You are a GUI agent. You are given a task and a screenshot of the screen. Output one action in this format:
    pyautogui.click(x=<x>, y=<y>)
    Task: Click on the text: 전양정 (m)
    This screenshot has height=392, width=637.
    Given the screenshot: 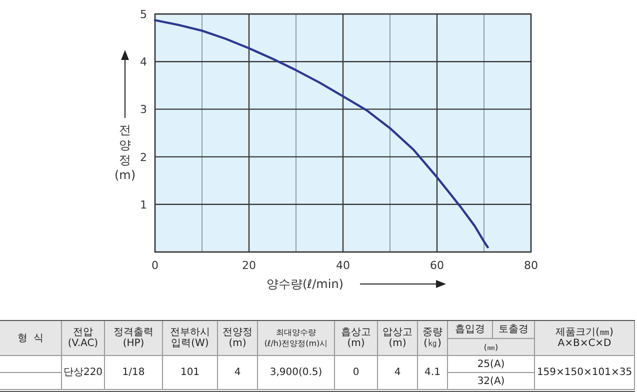 What is the action you would take?
    pyautogui.click(x=238, y=338)
    